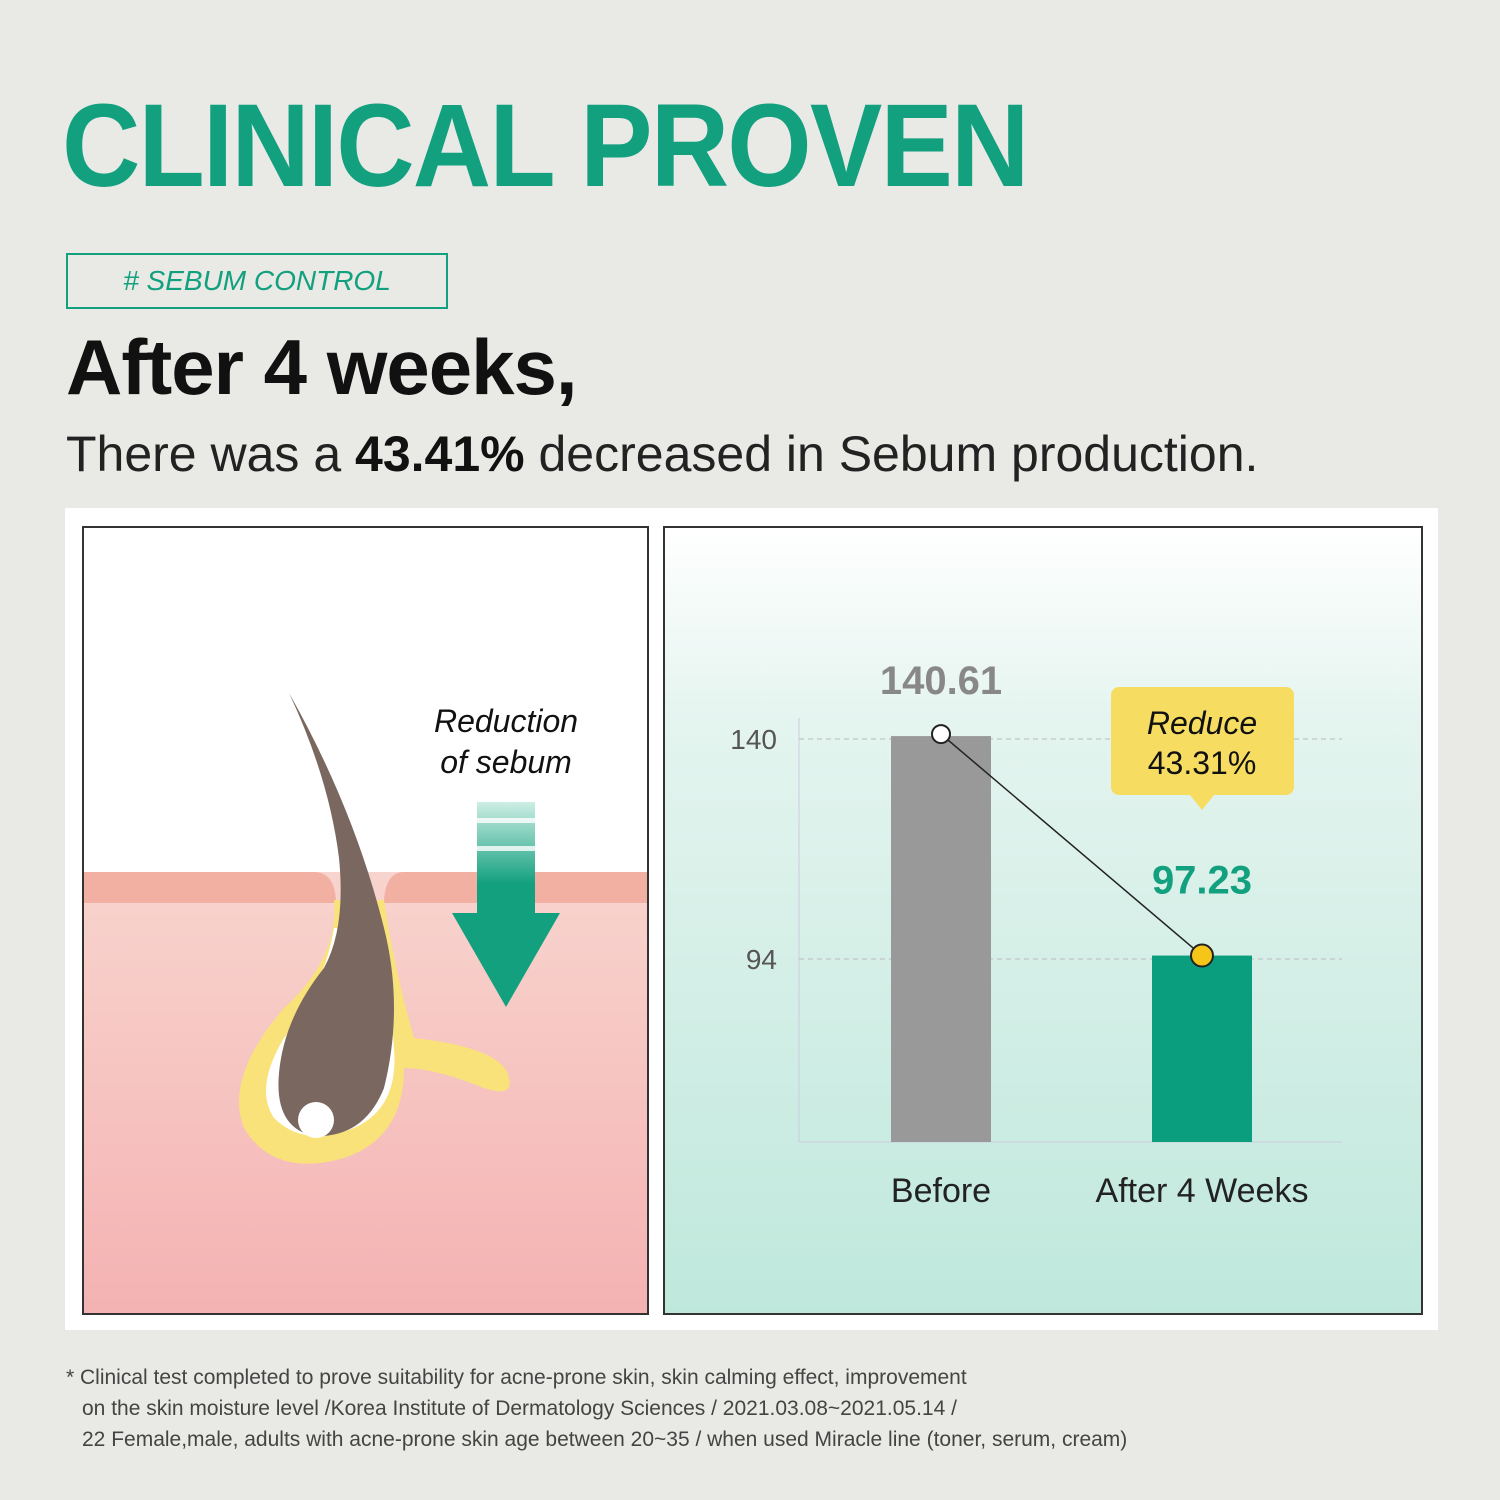  What do you see at coordinates (891, 454) in the screenshot?
I see `subtitle-after: decreased in Sebum production.` at bounding box center [891, 454].